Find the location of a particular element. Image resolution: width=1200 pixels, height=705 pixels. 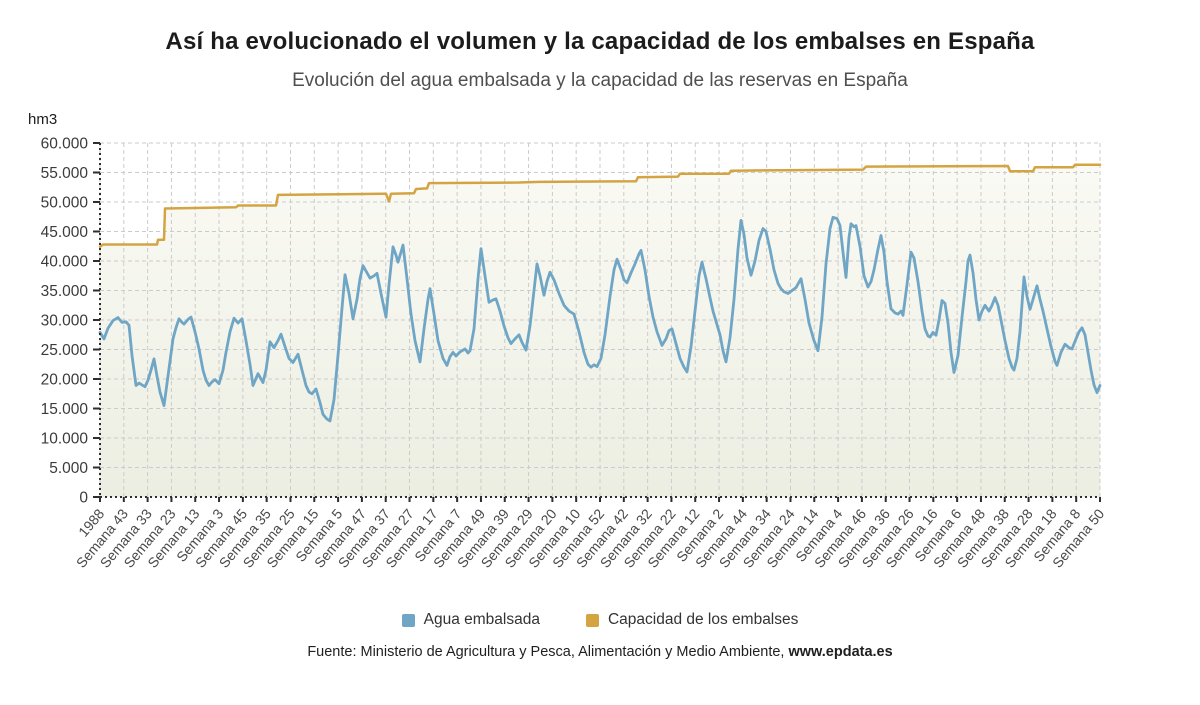

chart-legend: Agua embalsada Capacidad de los embalses is located at coordinates (600, 620).